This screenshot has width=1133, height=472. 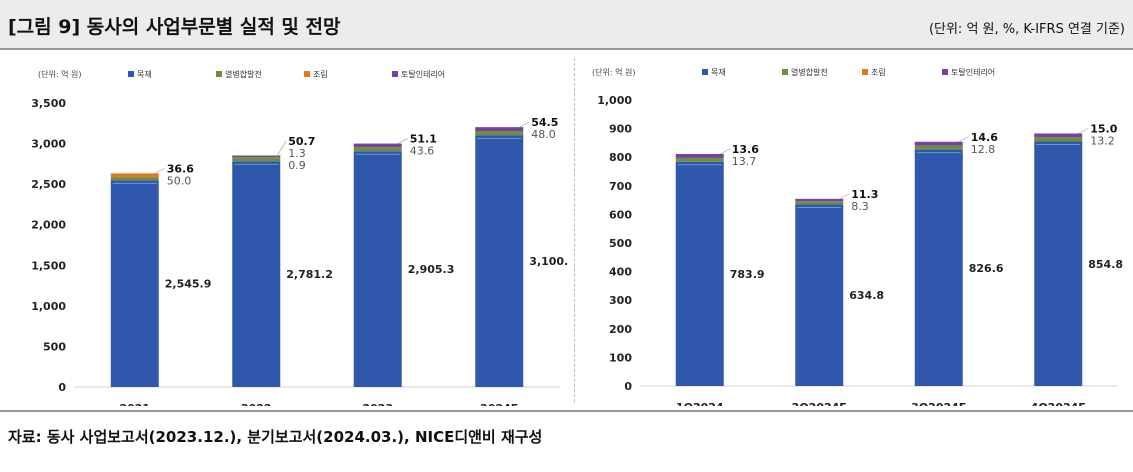 I want to click on y-tick-label: 600, so click(x=620, y=214).